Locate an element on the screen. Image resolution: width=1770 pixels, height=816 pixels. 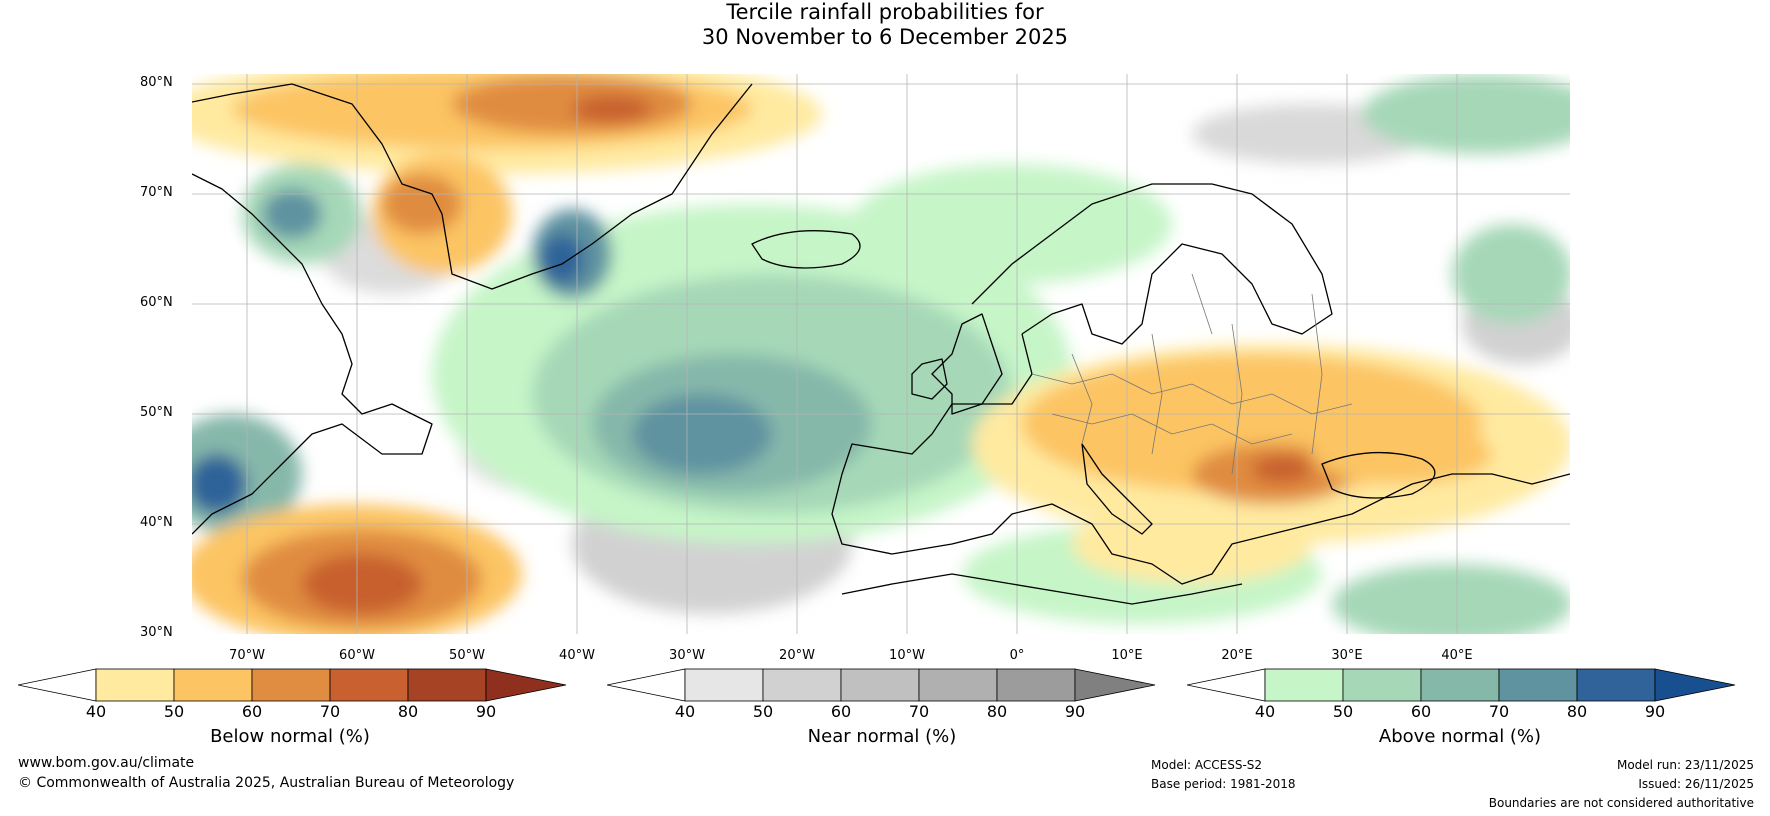
colorbar-above-normal is located at coordinates (1461, 685).